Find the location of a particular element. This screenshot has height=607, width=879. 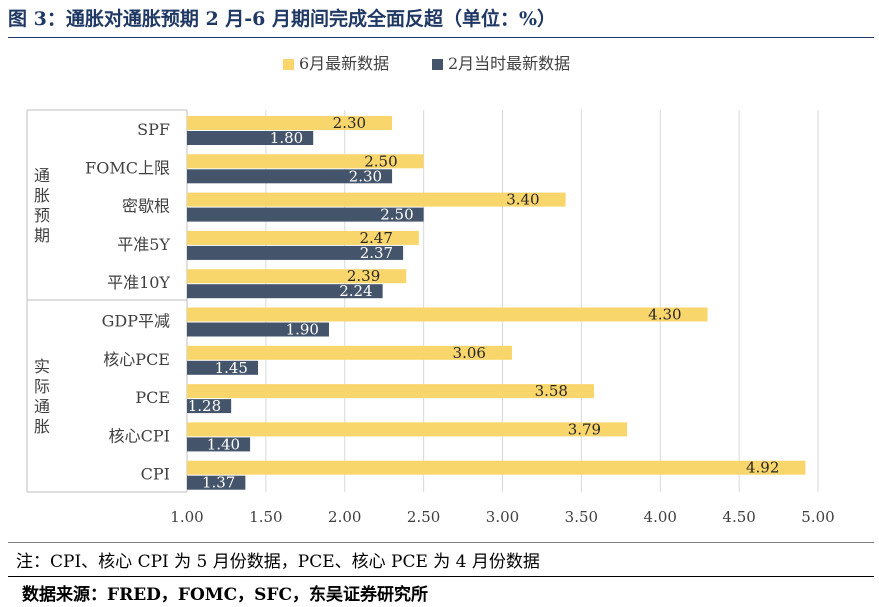

source-rule is located at coordinates (441, 576).